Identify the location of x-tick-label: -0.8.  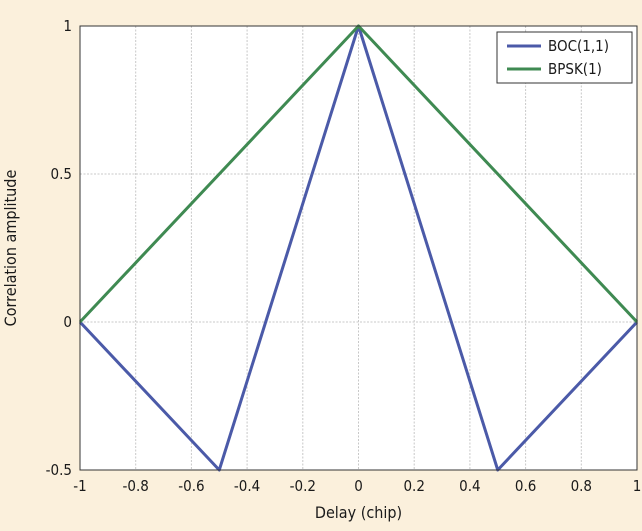
(136, 486).